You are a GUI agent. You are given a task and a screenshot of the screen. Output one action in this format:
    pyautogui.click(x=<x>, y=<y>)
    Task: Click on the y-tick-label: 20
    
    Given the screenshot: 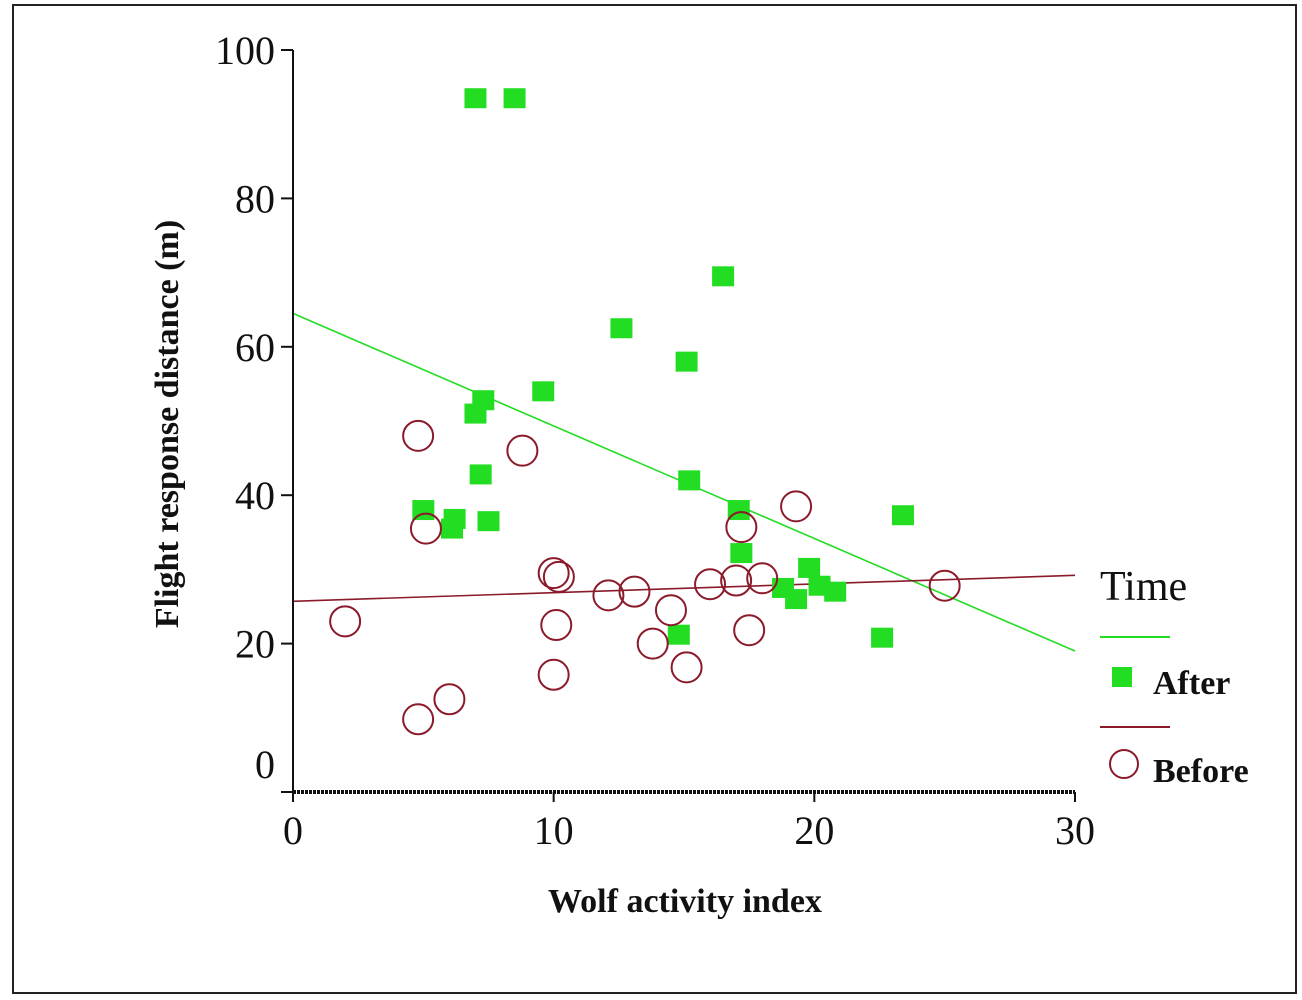 What is the action you would take?
    pyautogui.click(x=255, y=644)
    